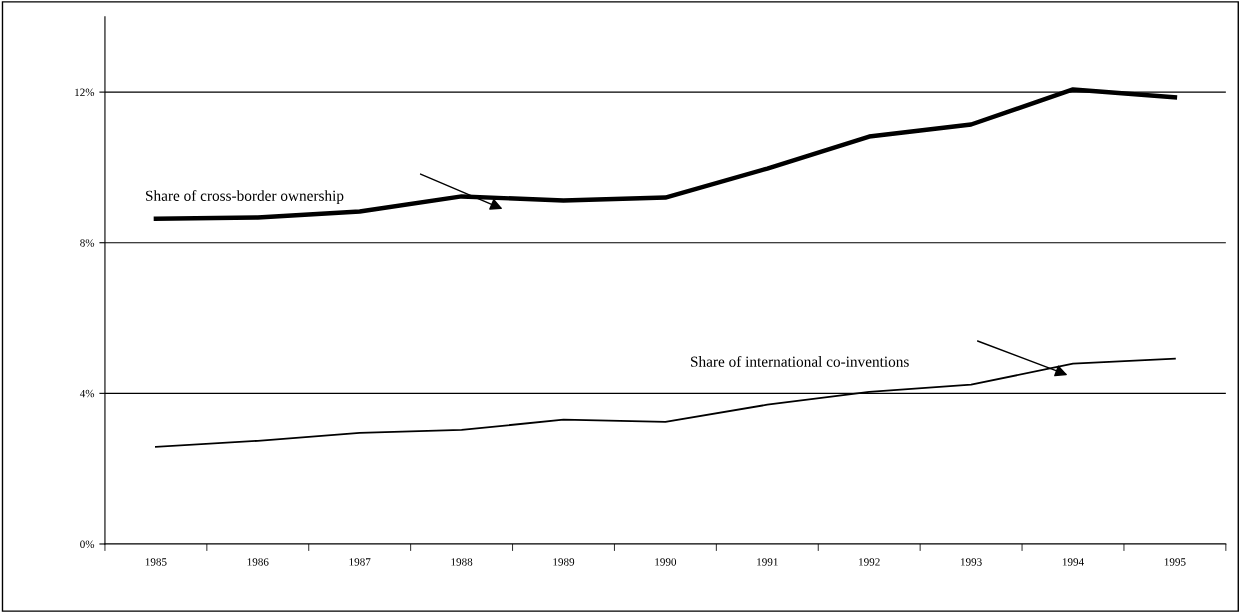  What do you see at coordinates (971, 562) in the screenshot?
I see `x-tick-label: 1993` at bounding box center [971, 562].